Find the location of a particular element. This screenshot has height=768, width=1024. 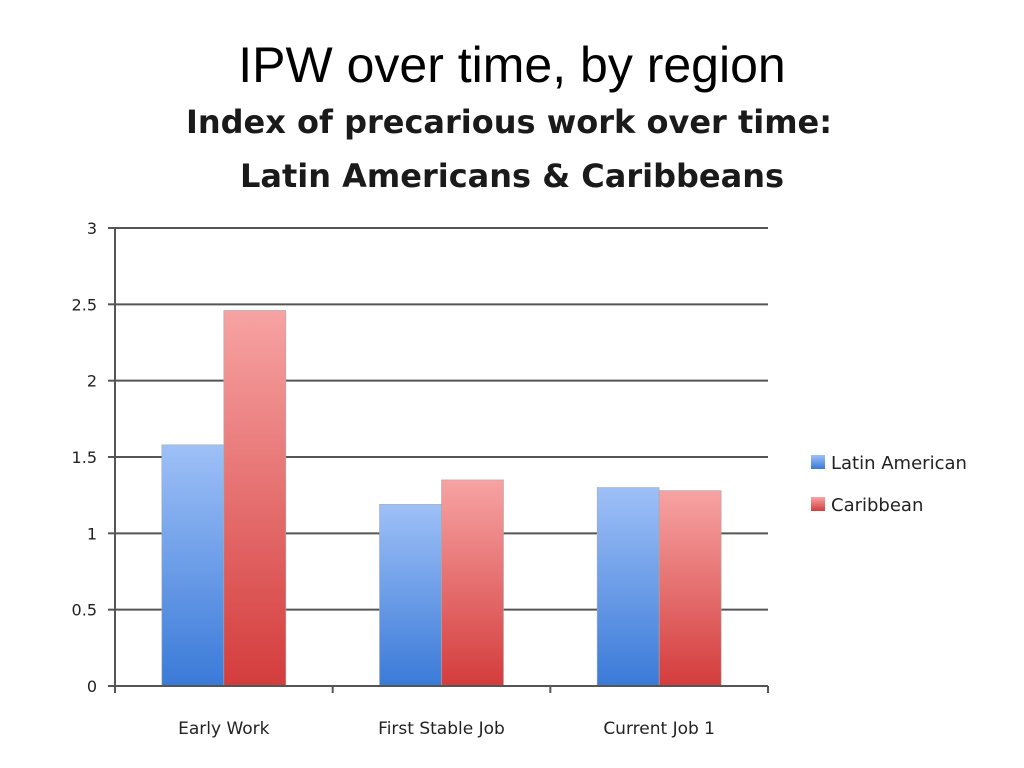

y-tick-label: 0.5 is located at coordinates (84, 610).